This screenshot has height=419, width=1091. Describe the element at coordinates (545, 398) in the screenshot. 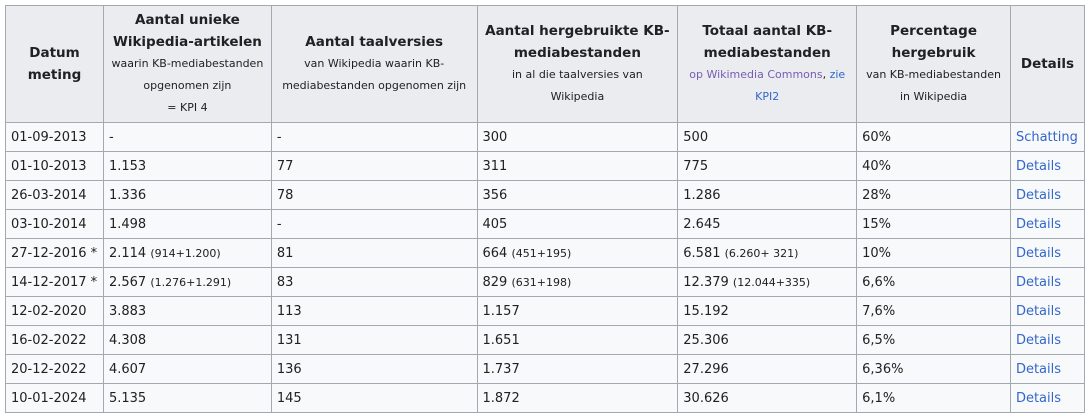

I see `table-row: 10-01-2024 5.135 145 1.872 30.626 6,1% Details` at that location.